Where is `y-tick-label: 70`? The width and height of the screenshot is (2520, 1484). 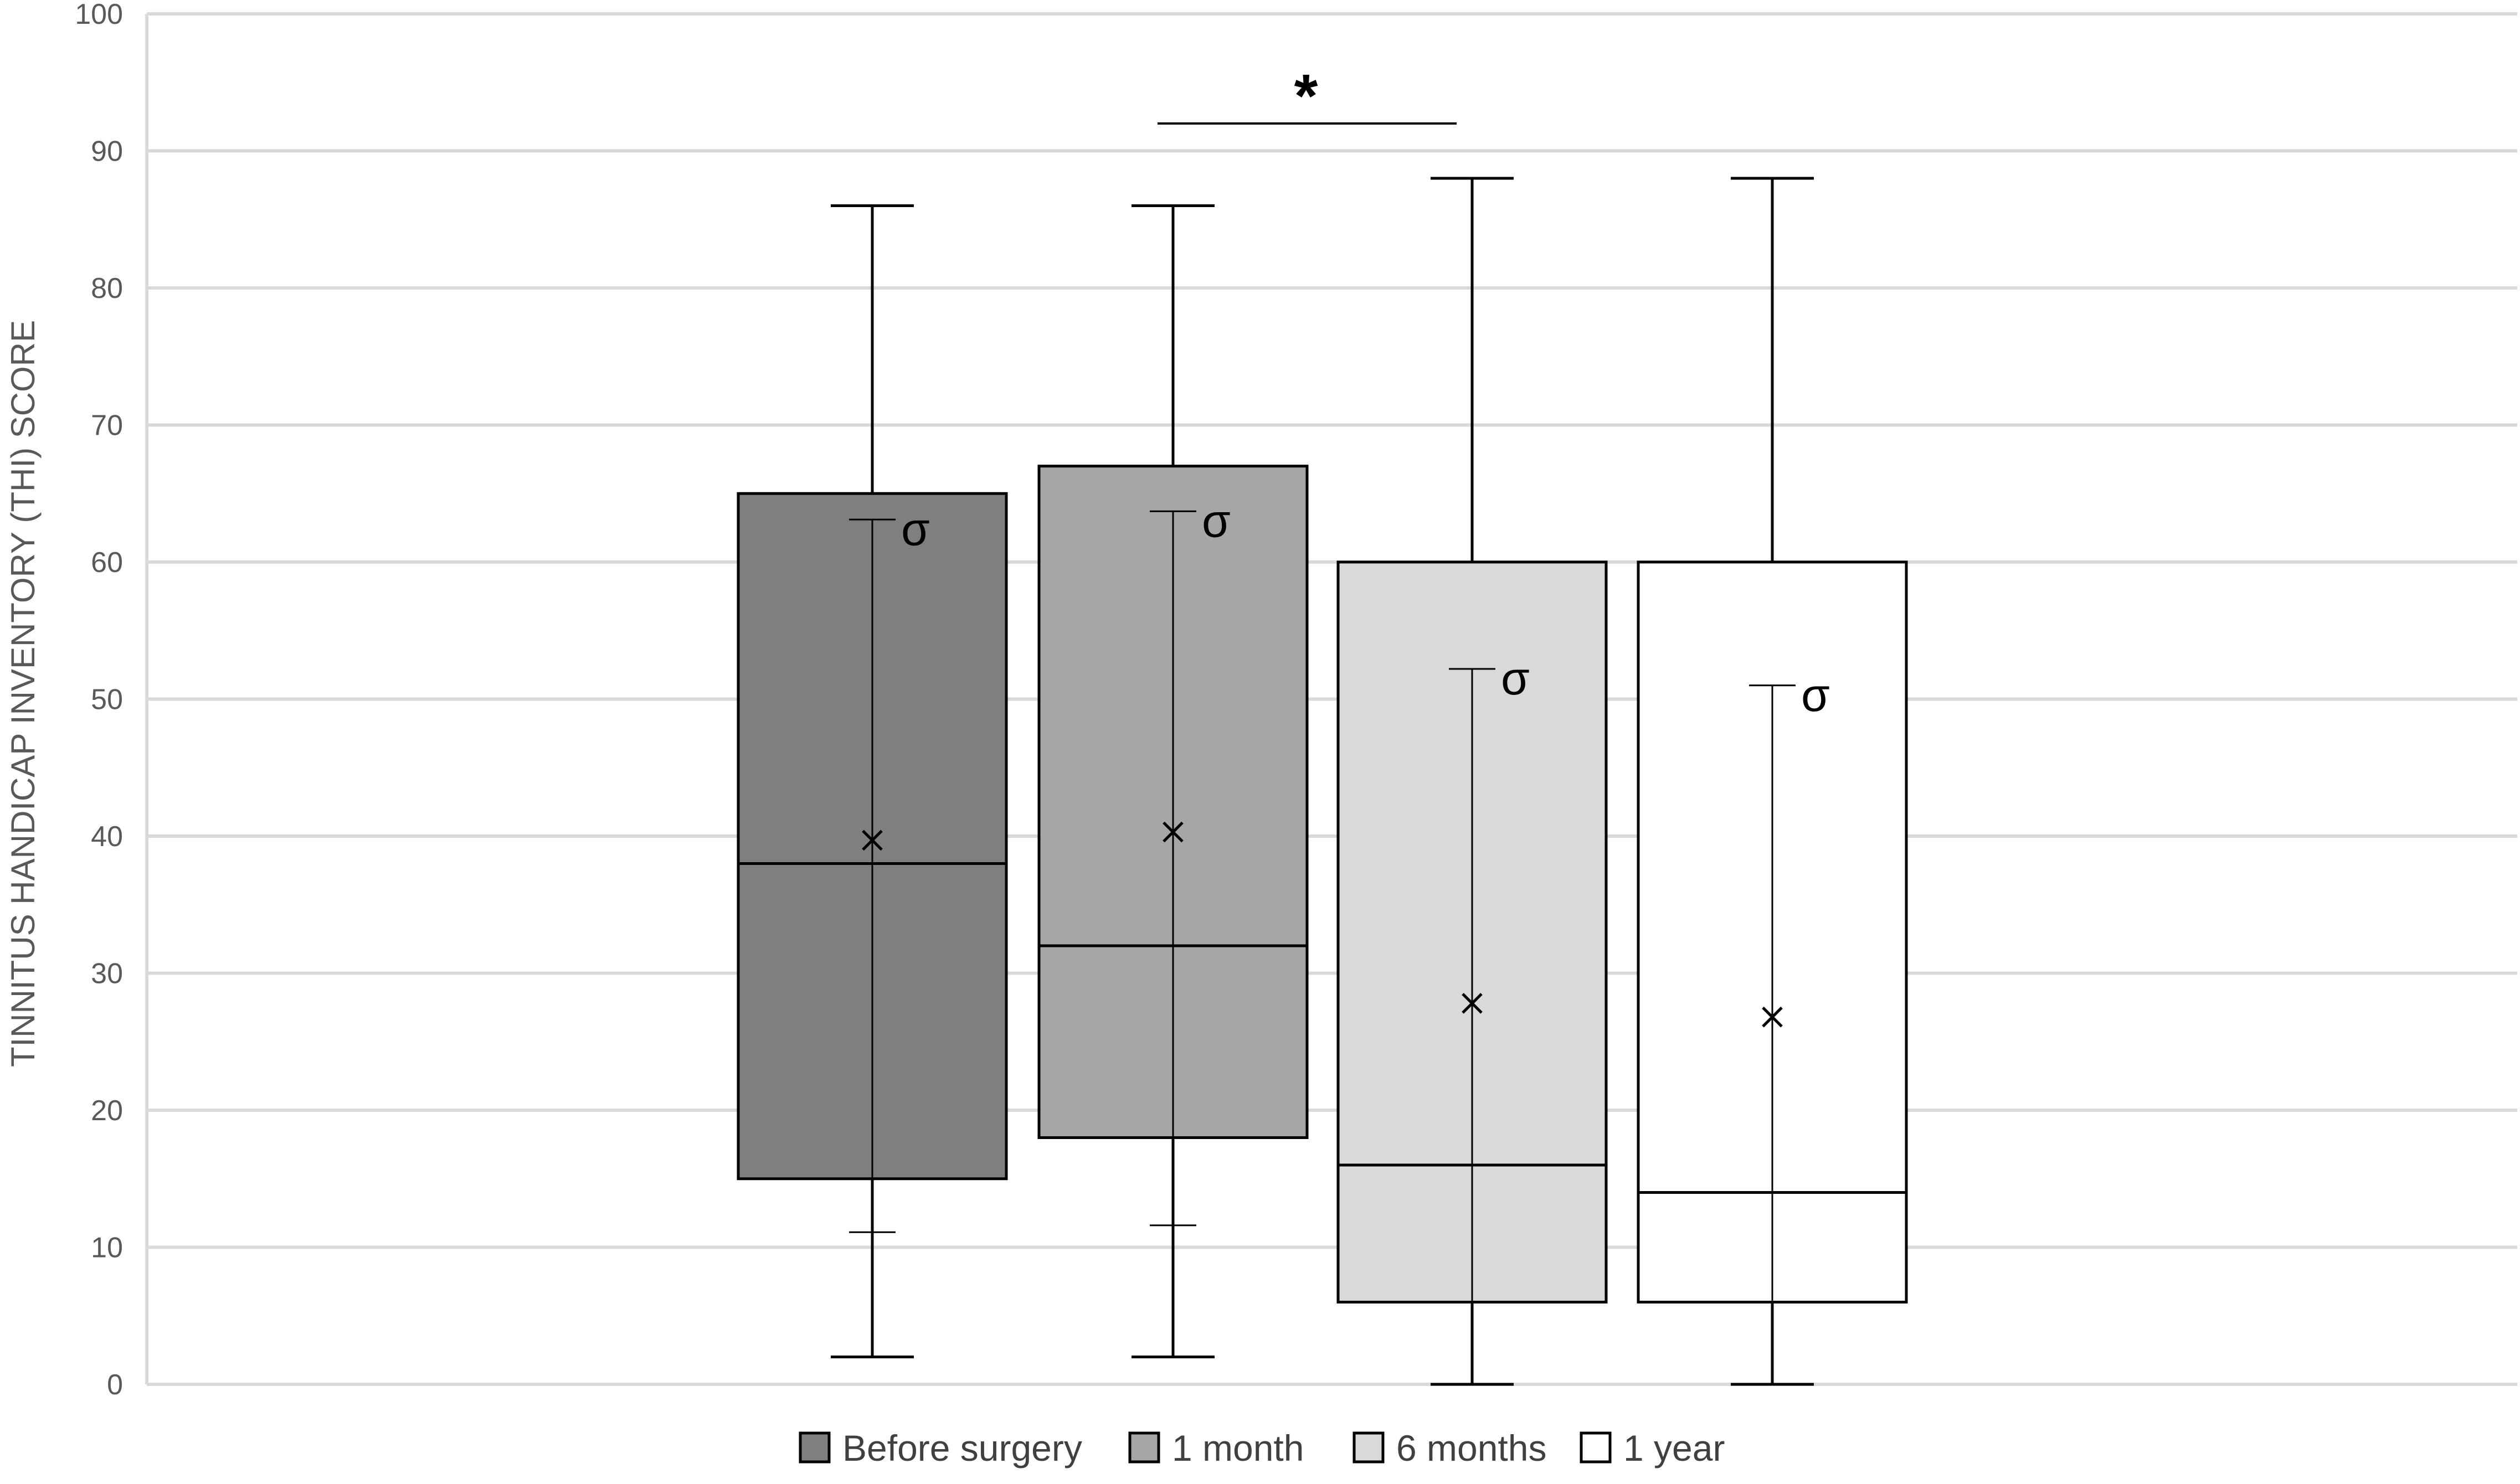 y-tick-label: 70 is located at coordinates (107, 426).